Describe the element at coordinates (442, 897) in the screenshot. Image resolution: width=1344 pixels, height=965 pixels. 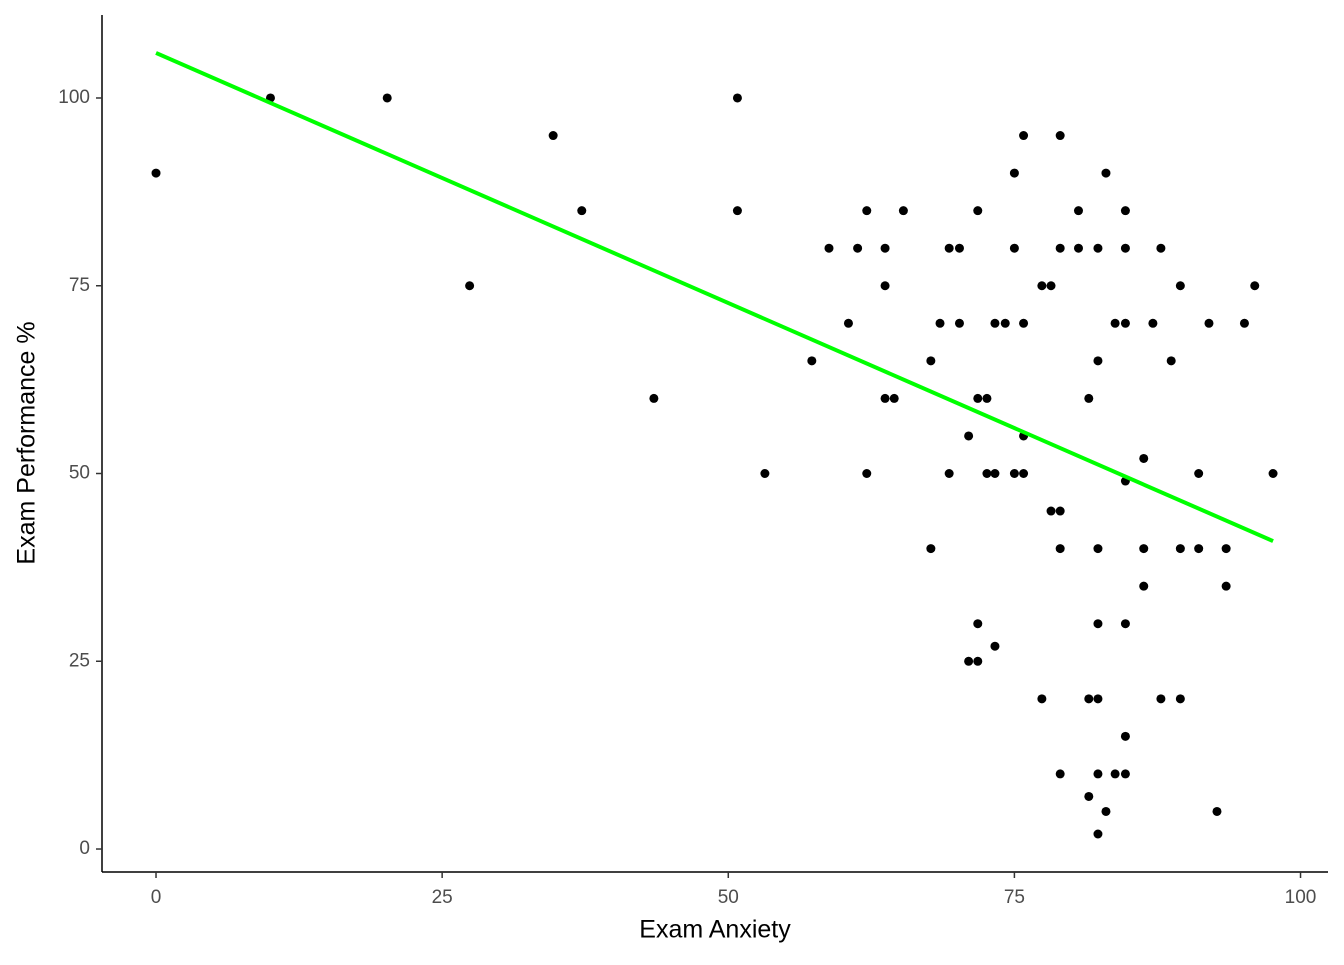
I see `x-tick-label: 25` at that location.